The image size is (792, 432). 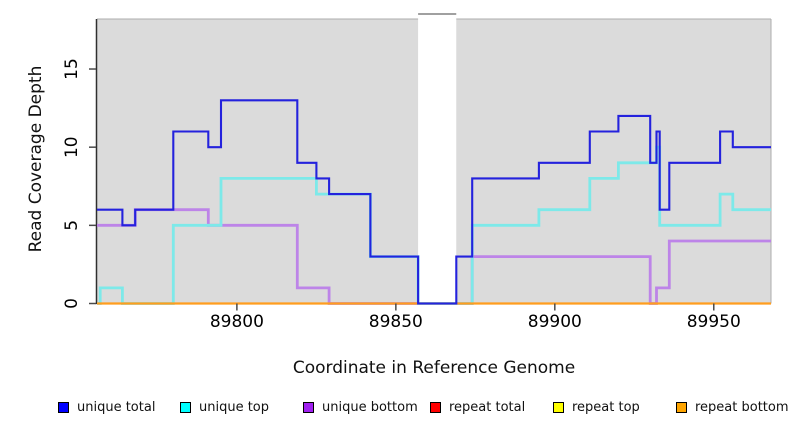 What do you see at coordinates (237, 322) in the screenshot?
I see `x-tick-label: 89800` at bounding box center [237, 322].